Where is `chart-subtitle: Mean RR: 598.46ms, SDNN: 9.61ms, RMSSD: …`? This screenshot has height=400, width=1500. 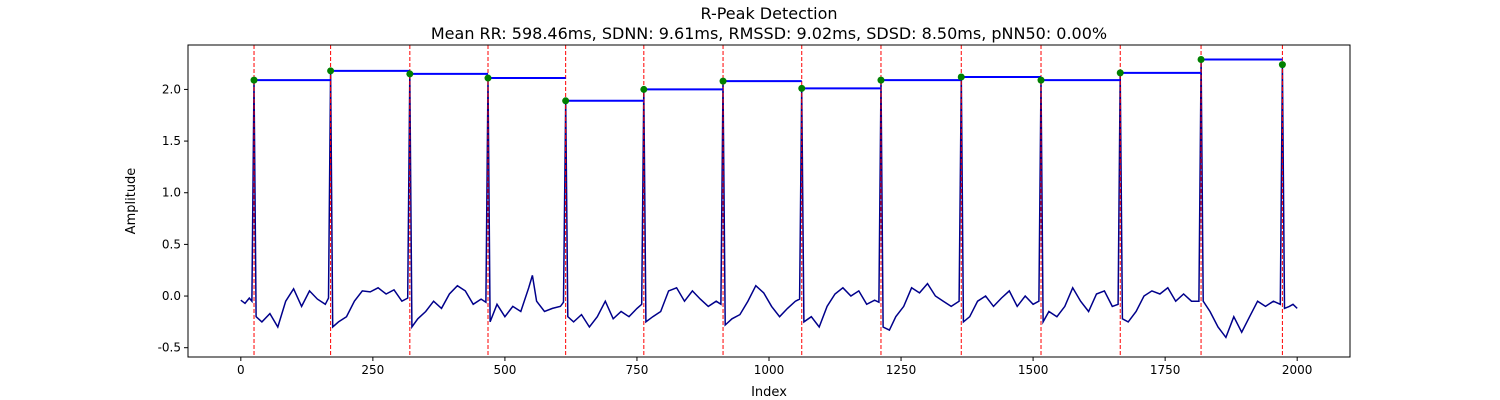
chart-subtitle: Mean RR: 598.46ms, SDNN: 9.61ms, RMSSD: … is located at coordinates (769, 33).